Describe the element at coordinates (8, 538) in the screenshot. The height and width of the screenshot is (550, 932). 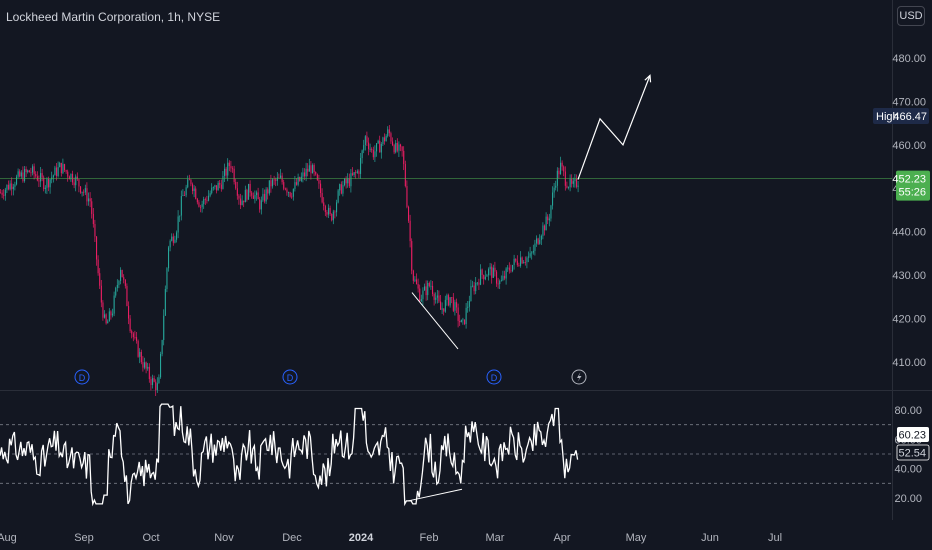
I see `time-tick-label: Aug` at that location.